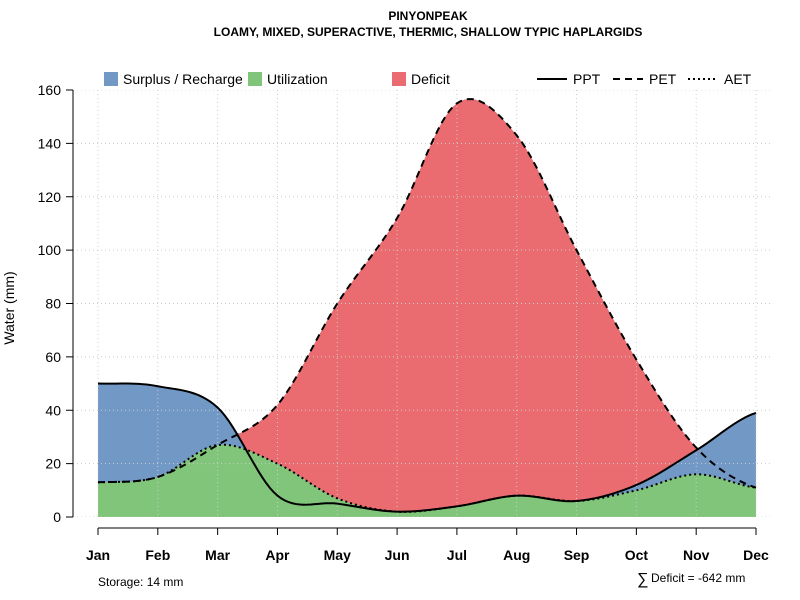 The width and height of the screenshot is (800, 600). Describe the element at coordinates (50, 90) in the screenshot. I see `y-tick-label: 160` at that location.